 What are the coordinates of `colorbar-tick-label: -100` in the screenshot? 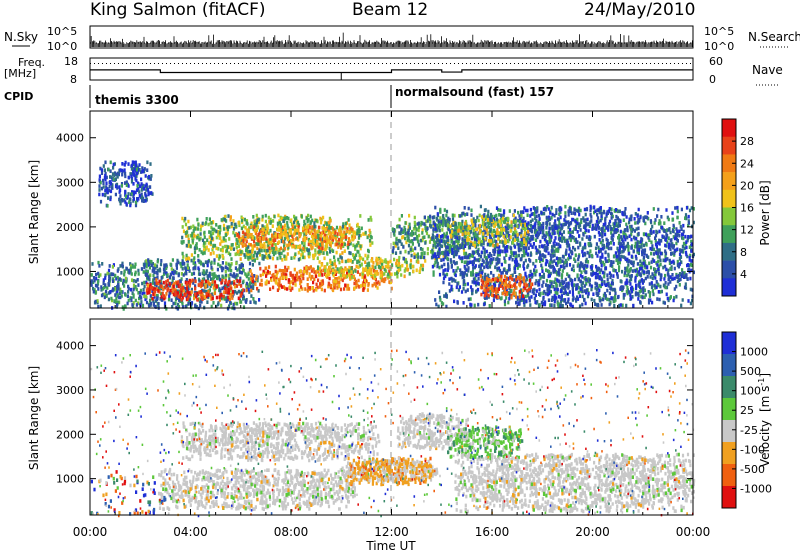 It's located at (752, 449).